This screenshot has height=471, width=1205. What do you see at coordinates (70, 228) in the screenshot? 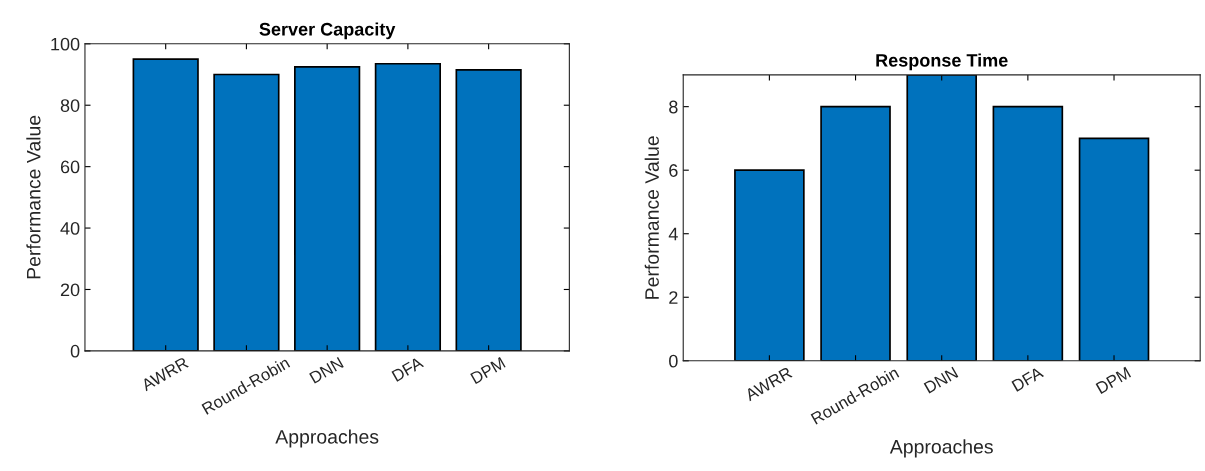
I see `y-tick-label: 40` at bounding box center [70, 228].